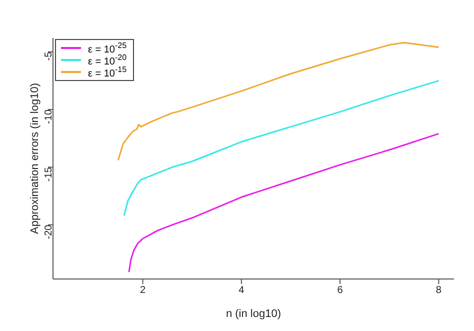 The height and width of the screenshot is (331, 474). I want to click on y-axis-title: Approximation errors (in log10), so click(34, 158).